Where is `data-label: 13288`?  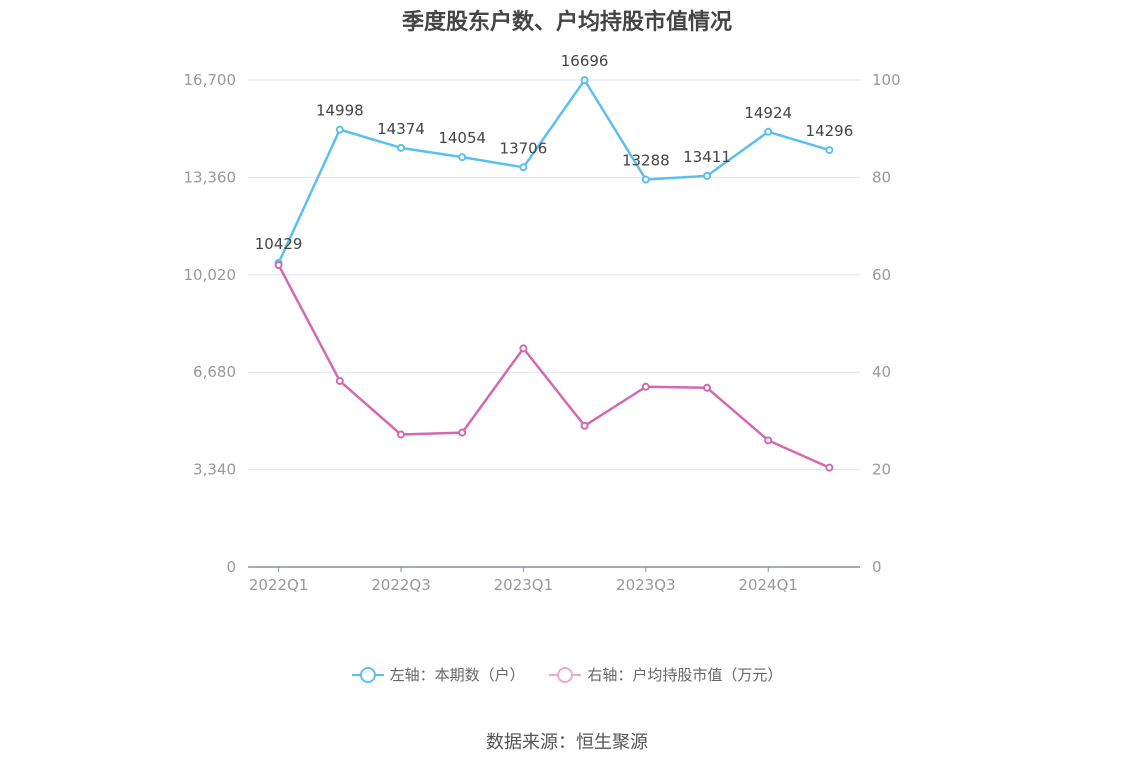 data-label: 13288 is located at coordinates (646, 160).